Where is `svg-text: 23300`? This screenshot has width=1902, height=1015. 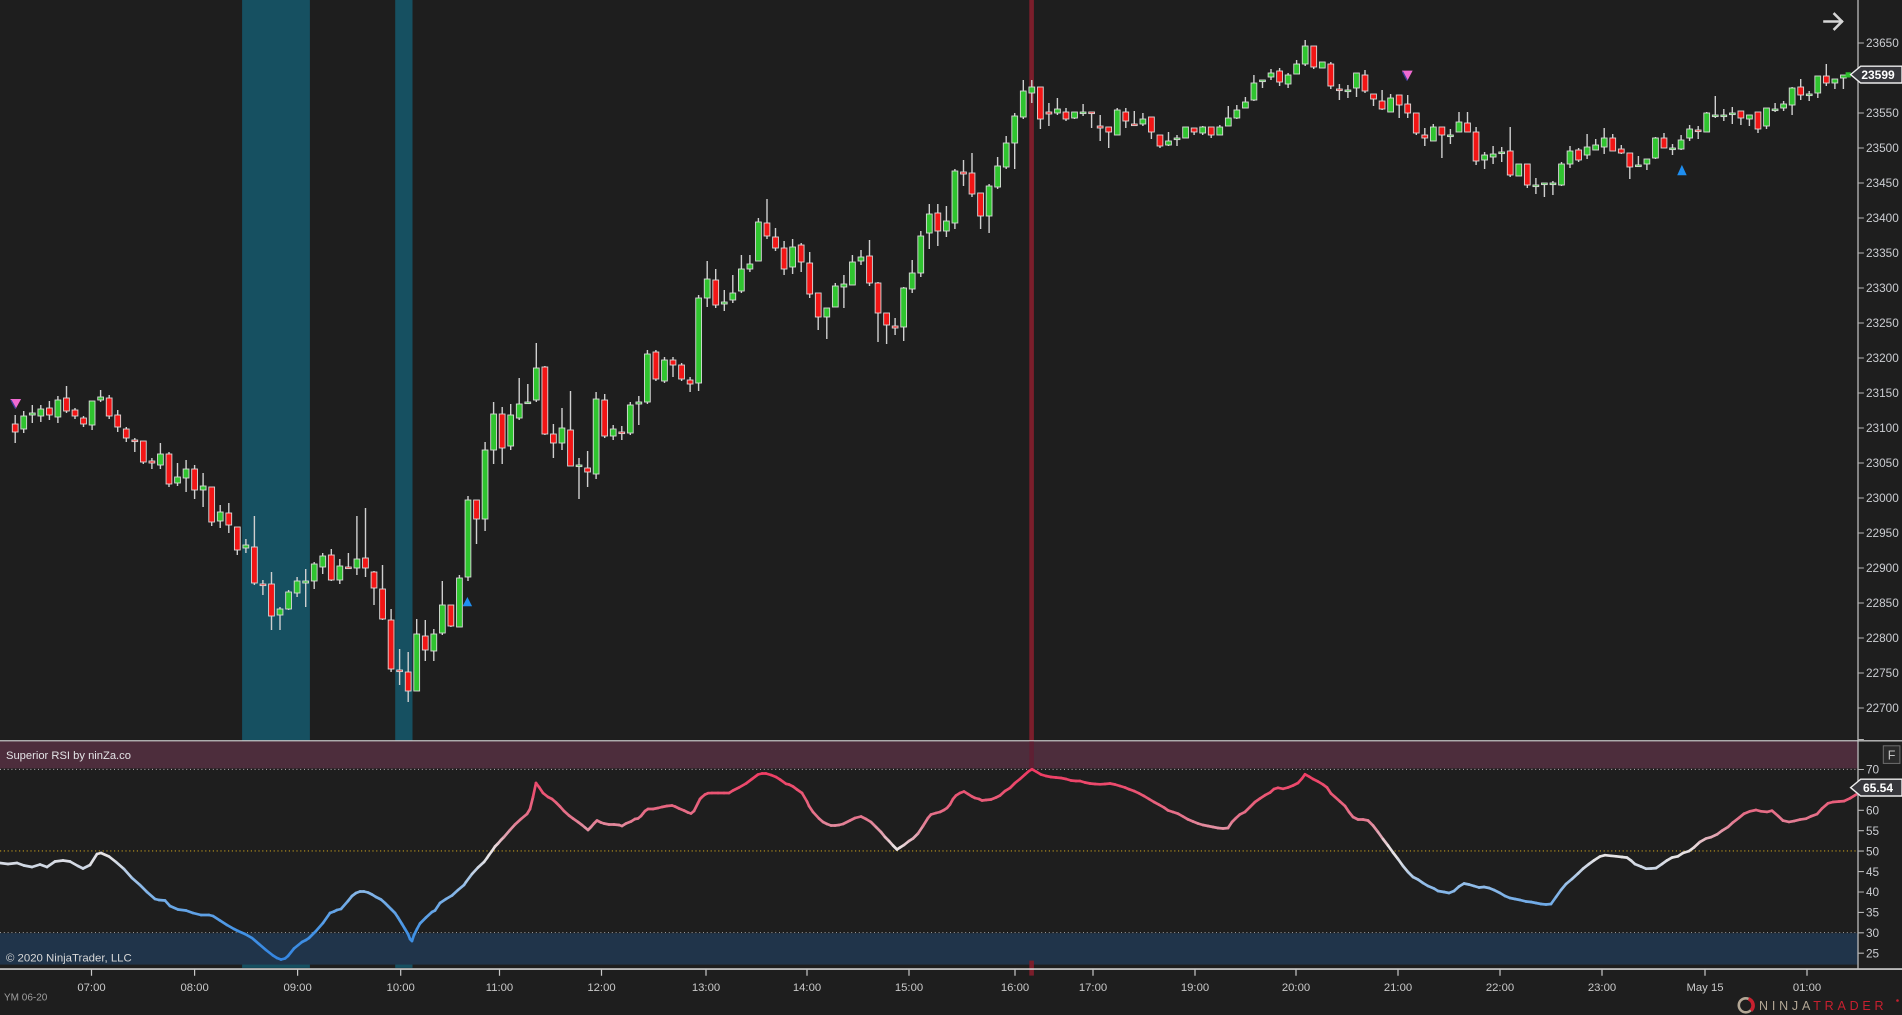
svg-text: 23300 is located at coordinates (1882, 288).